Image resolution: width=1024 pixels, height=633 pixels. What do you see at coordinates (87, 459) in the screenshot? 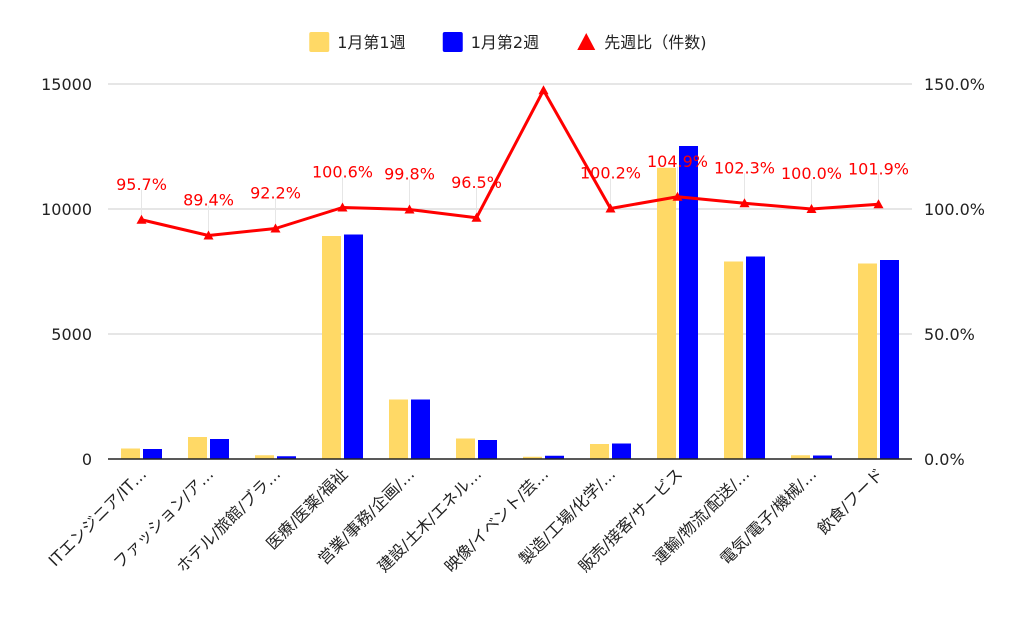
I see `left-tick-label: 0` at bounding box center [87, 459].